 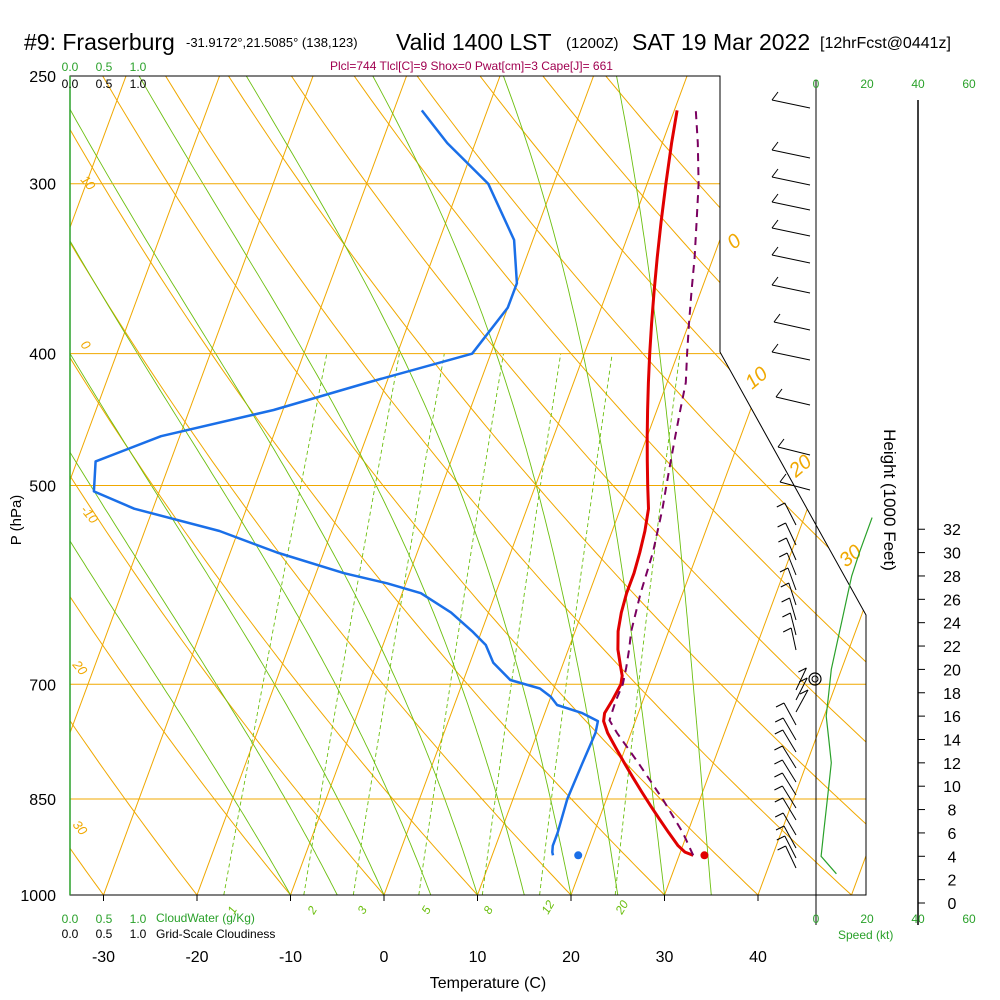 What do you see at coordinates (547, 907) in the screenshot?
I see `mixing-ratio-label: 12` at bounding box center [547, 907].